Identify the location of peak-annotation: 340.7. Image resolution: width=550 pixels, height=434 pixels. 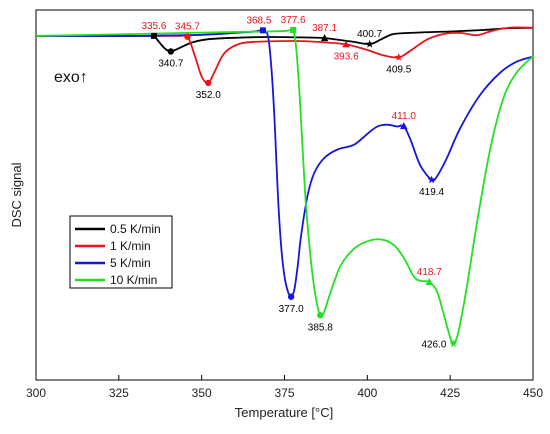
(170, 63).